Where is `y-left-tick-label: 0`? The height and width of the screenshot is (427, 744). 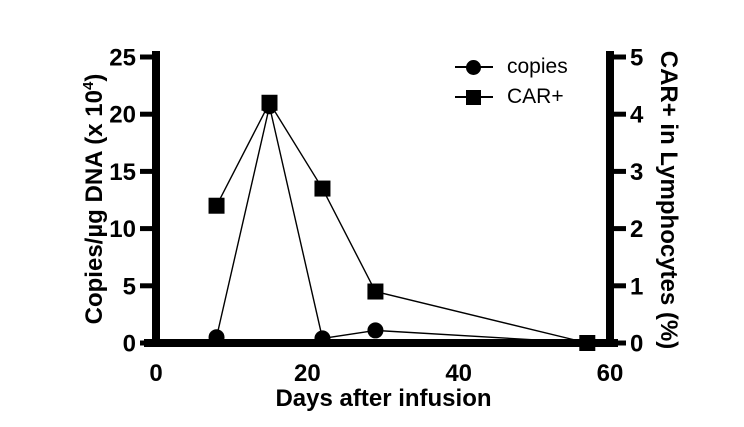 y-left-tick-label: 0 is located at coordinates (129, 344).